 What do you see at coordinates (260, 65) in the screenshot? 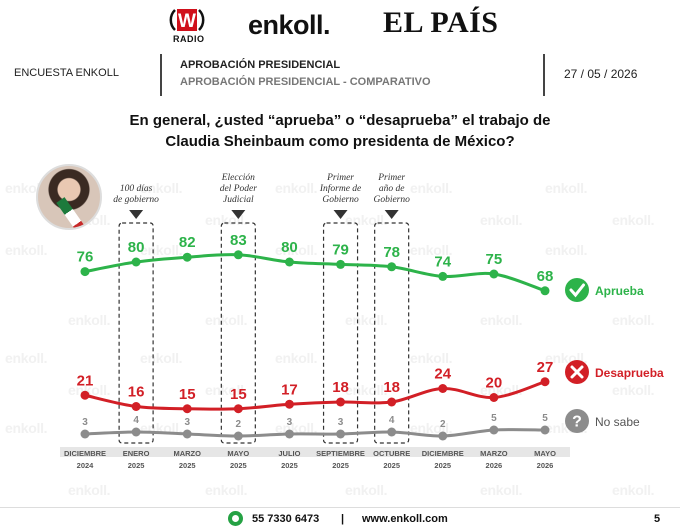
I see `header-title: APROBACIÓN PRESIDENCIAL` at bounding box center [260, 65].